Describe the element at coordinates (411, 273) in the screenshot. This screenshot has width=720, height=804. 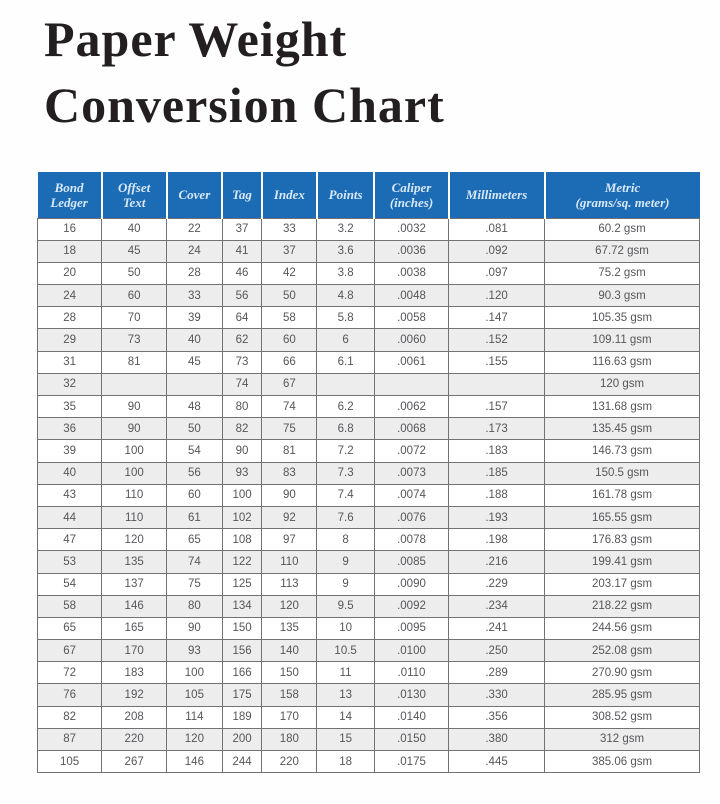
I see `cell: .0038` at that location.